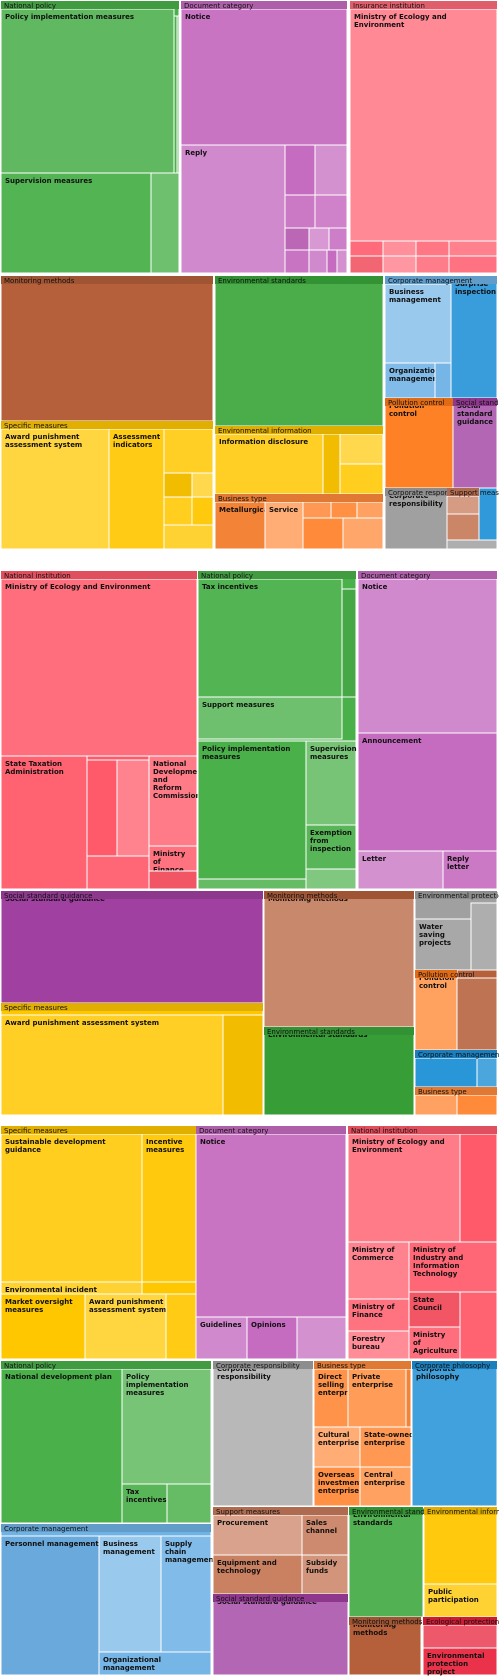 The width and height of the screenshot is (499, 1677). Describe the element at coordinates (386, 1562) in the screenshot. I see `leaf-environmental-standards` at that location.